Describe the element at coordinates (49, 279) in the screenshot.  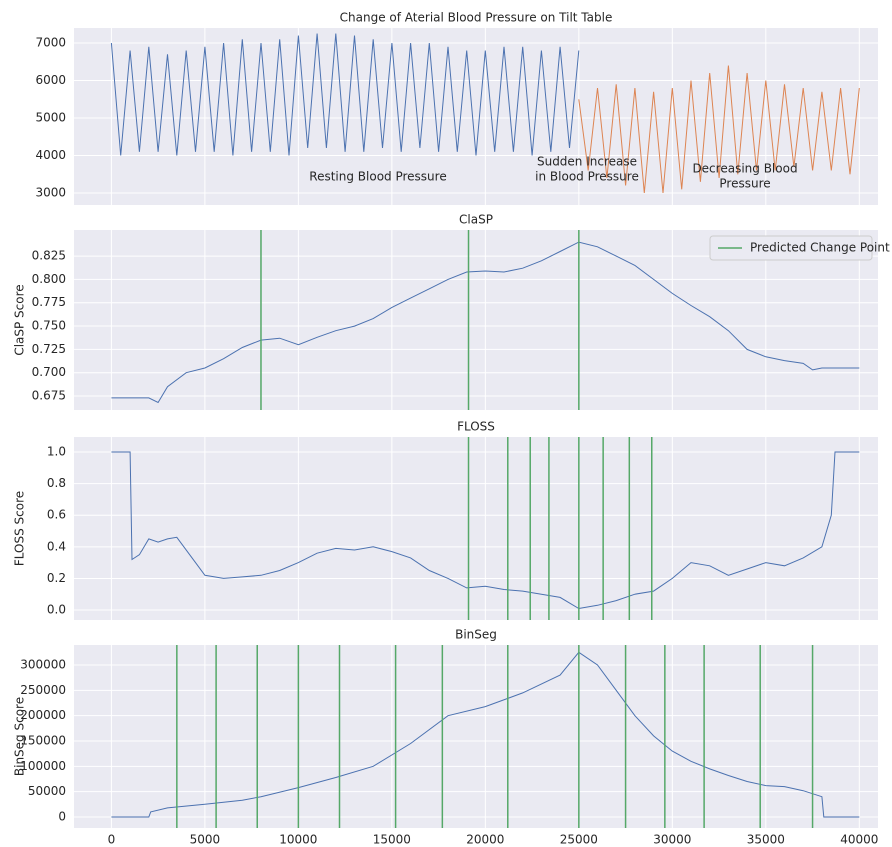
I see `y-tick-label: 0.800` at that location.